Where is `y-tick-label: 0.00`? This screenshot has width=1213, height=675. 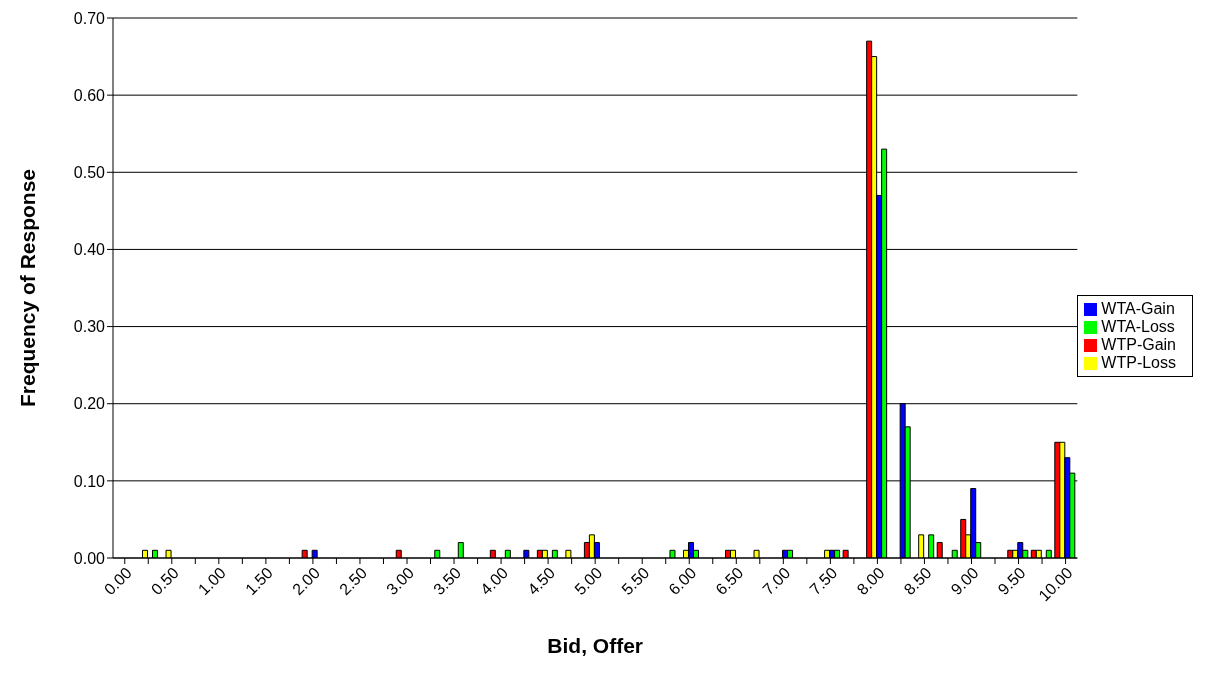
y-tick-label: 0.00 is located at coordinates (89, 558).